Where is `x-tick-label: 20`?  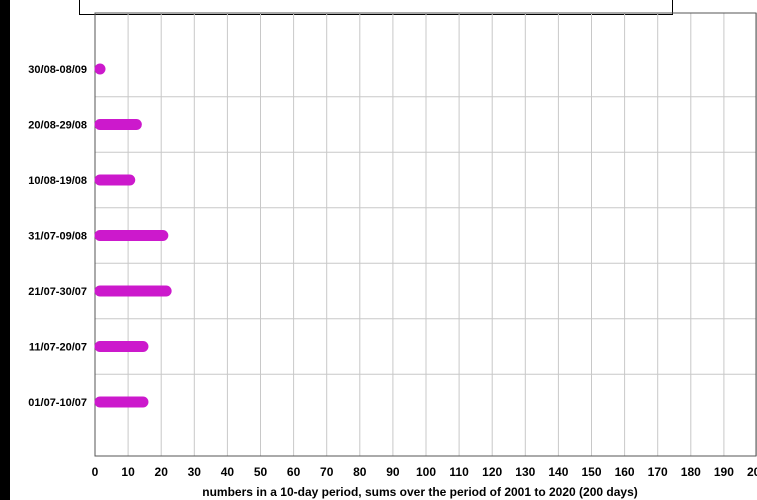
x-tick-label: 20 is located at coordinates (162, 472).